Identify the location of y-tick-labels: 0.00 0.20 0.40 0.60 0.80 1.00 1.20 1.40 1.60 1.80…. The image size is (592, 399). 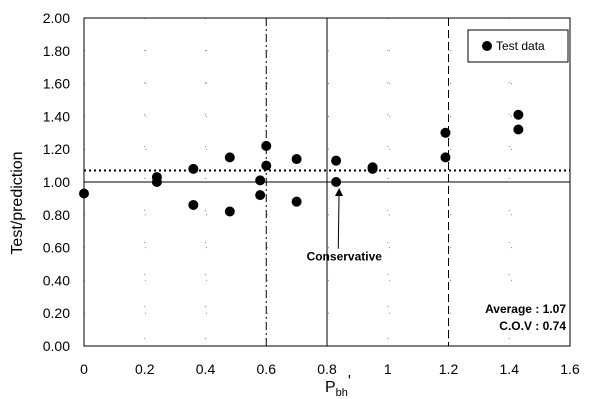
(56, 182).